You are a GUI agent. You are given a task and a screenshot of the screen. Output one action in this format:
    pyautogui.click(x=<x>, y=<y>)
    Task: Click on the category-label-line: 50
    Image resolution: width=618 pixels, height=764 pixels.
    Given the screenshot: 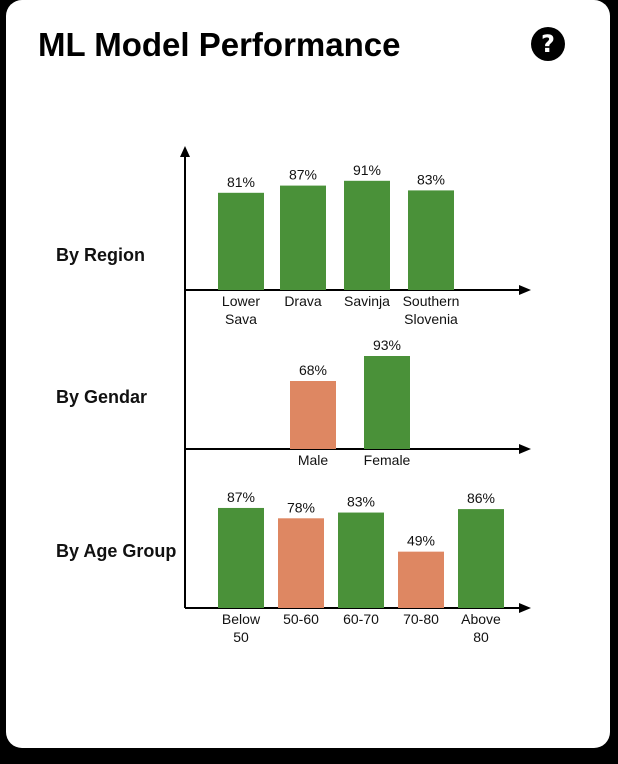 What is the action you would take?
    pyautogui.click(x=241, y=637)
    